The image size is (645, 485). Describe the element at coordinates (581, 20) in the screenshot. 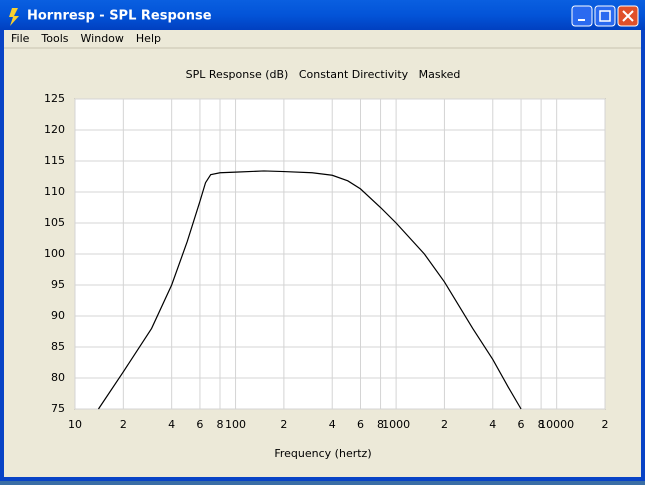

I see `minimize-icon` at that location.